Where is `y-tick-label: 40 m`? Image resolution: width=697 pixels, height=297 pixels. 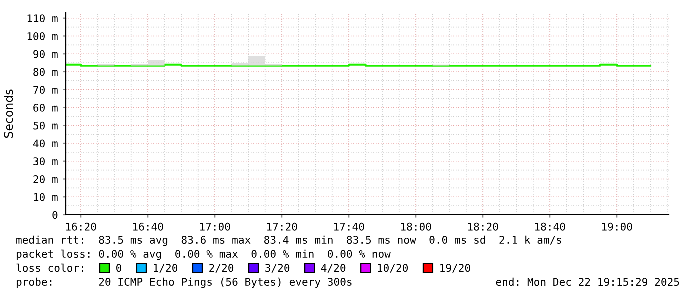 y-tick-label: 40 m is located at coordinates (45, 144).